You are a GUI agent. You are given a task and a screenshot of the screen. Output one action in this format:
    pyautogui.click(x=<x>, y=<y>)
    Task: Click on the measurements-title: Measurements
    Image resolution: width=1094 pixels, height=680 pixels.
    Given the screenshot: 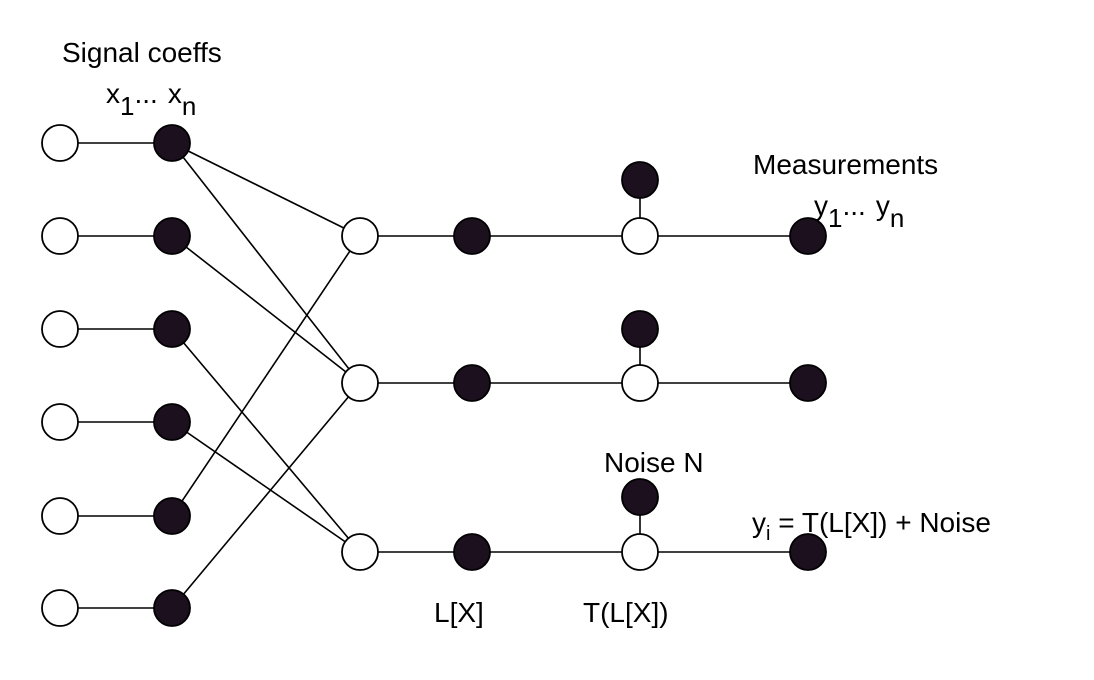 What is the action you would take?
    pyautogui.click(x=845, y=164)
    